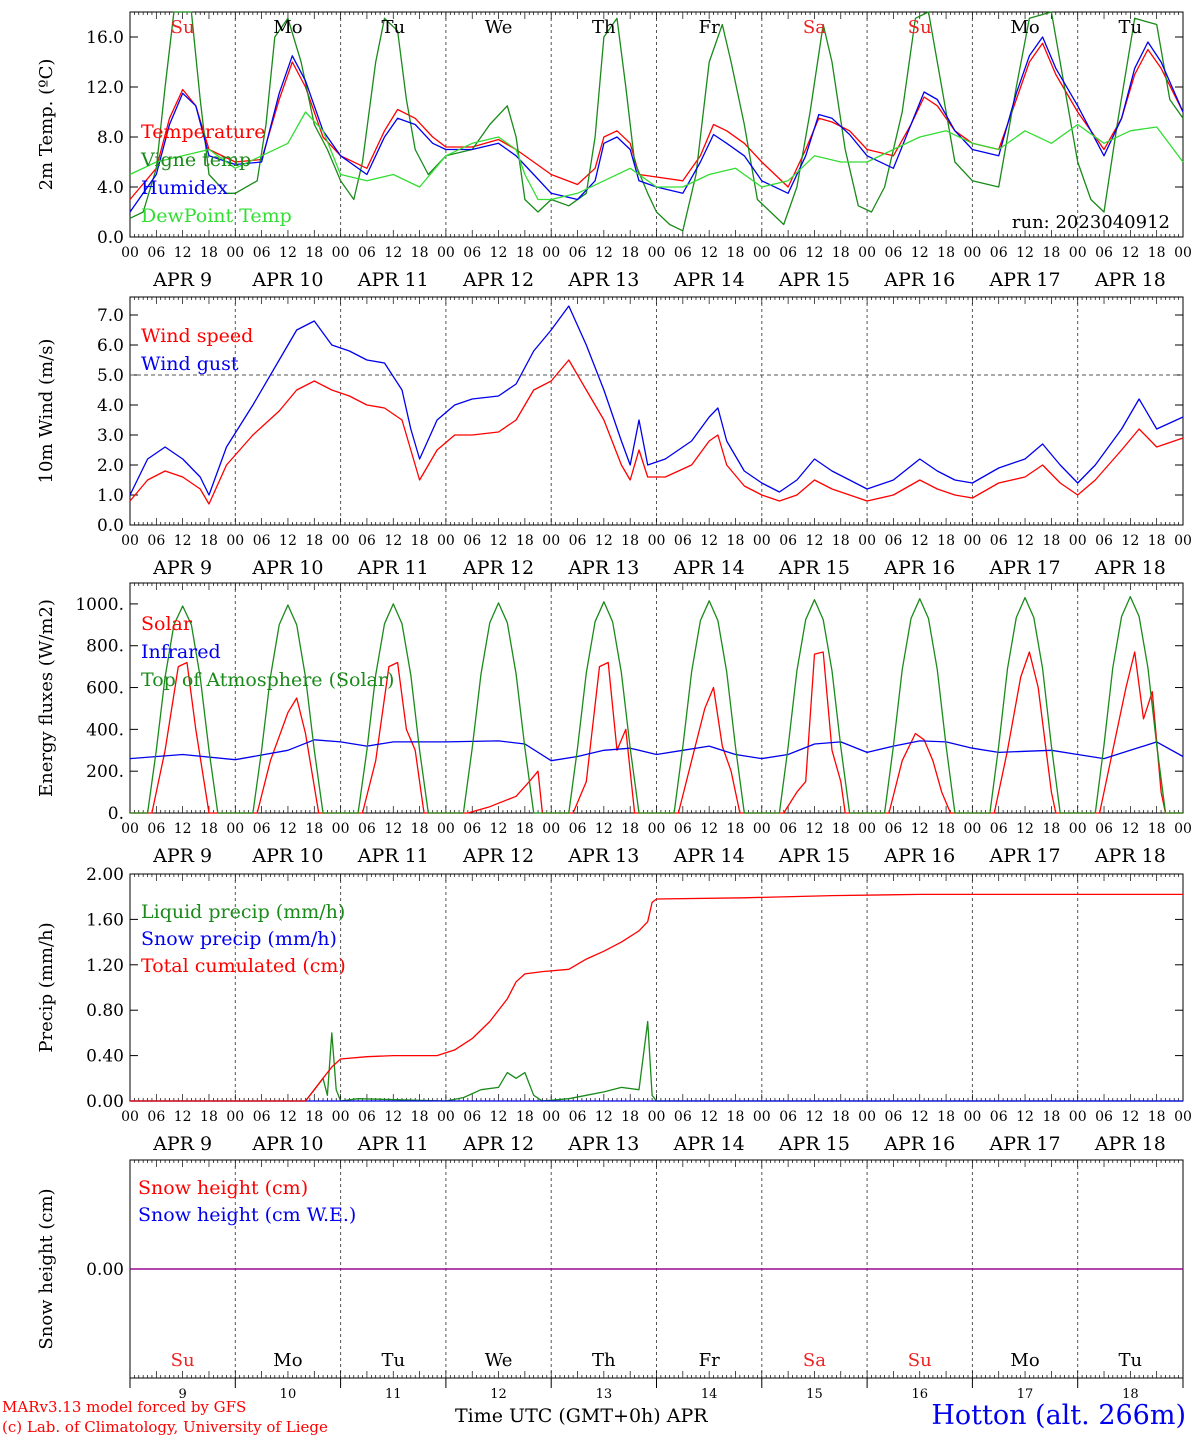  What do you see at coordinates (656, 432) in the screenshot?
I see `series-line-wind-speed` at bounding box center [656, 432].